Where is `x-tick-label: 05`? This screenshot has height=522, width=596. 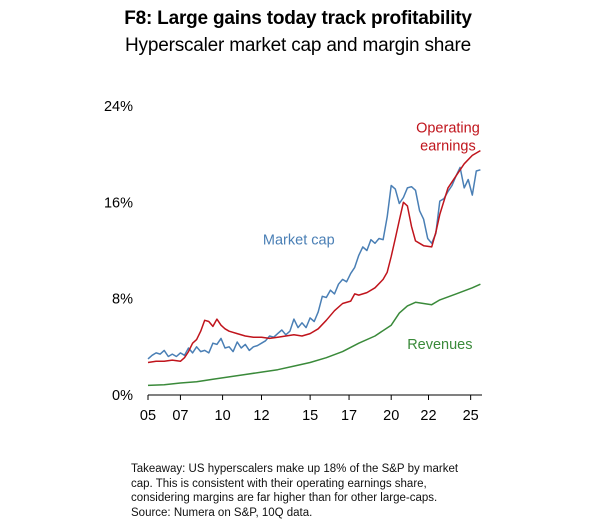 x-tick-label: 05 is located at coordinates (148, 416).